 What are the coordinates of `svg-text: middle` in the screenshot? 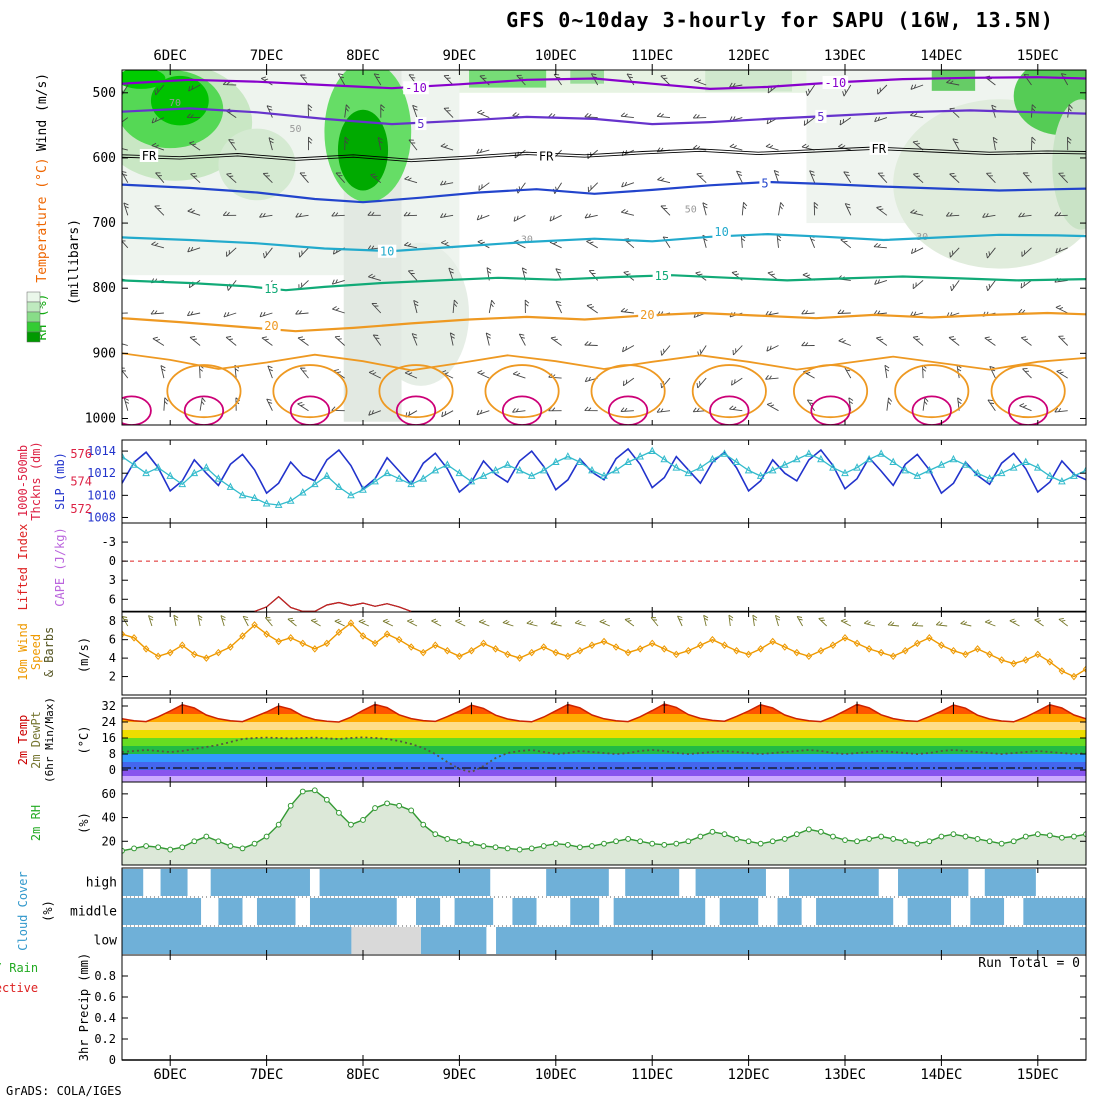 It's located at (93, 912).